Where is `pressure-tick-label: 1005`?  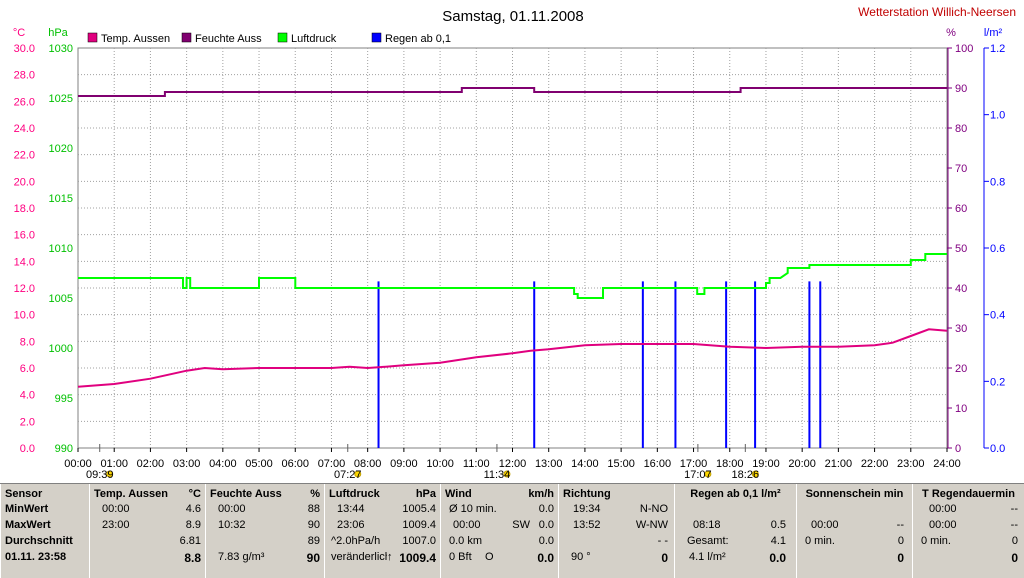
pressure-tick-label: 1005 is located at coordinates (61, 299).